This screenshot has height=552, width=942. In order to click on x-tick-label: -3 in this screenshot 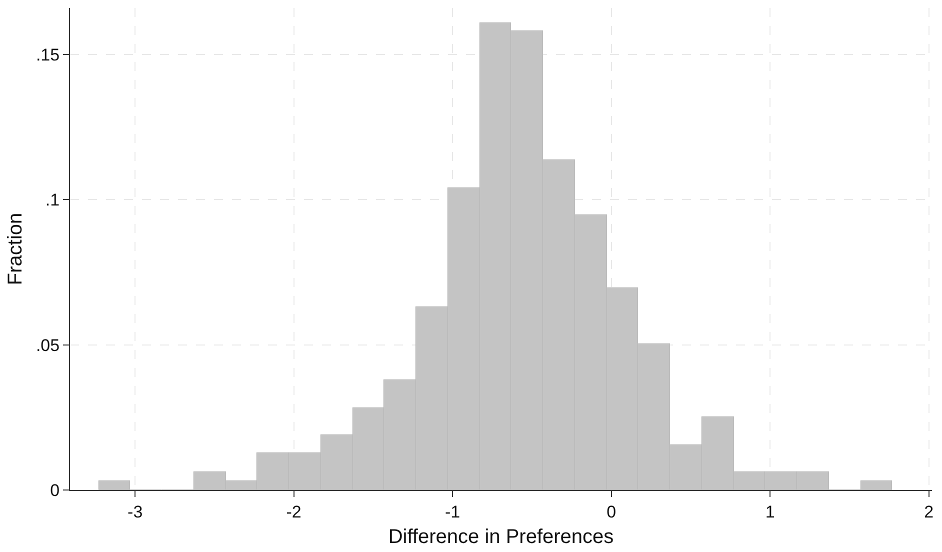, I will do `click(135, 512)`.